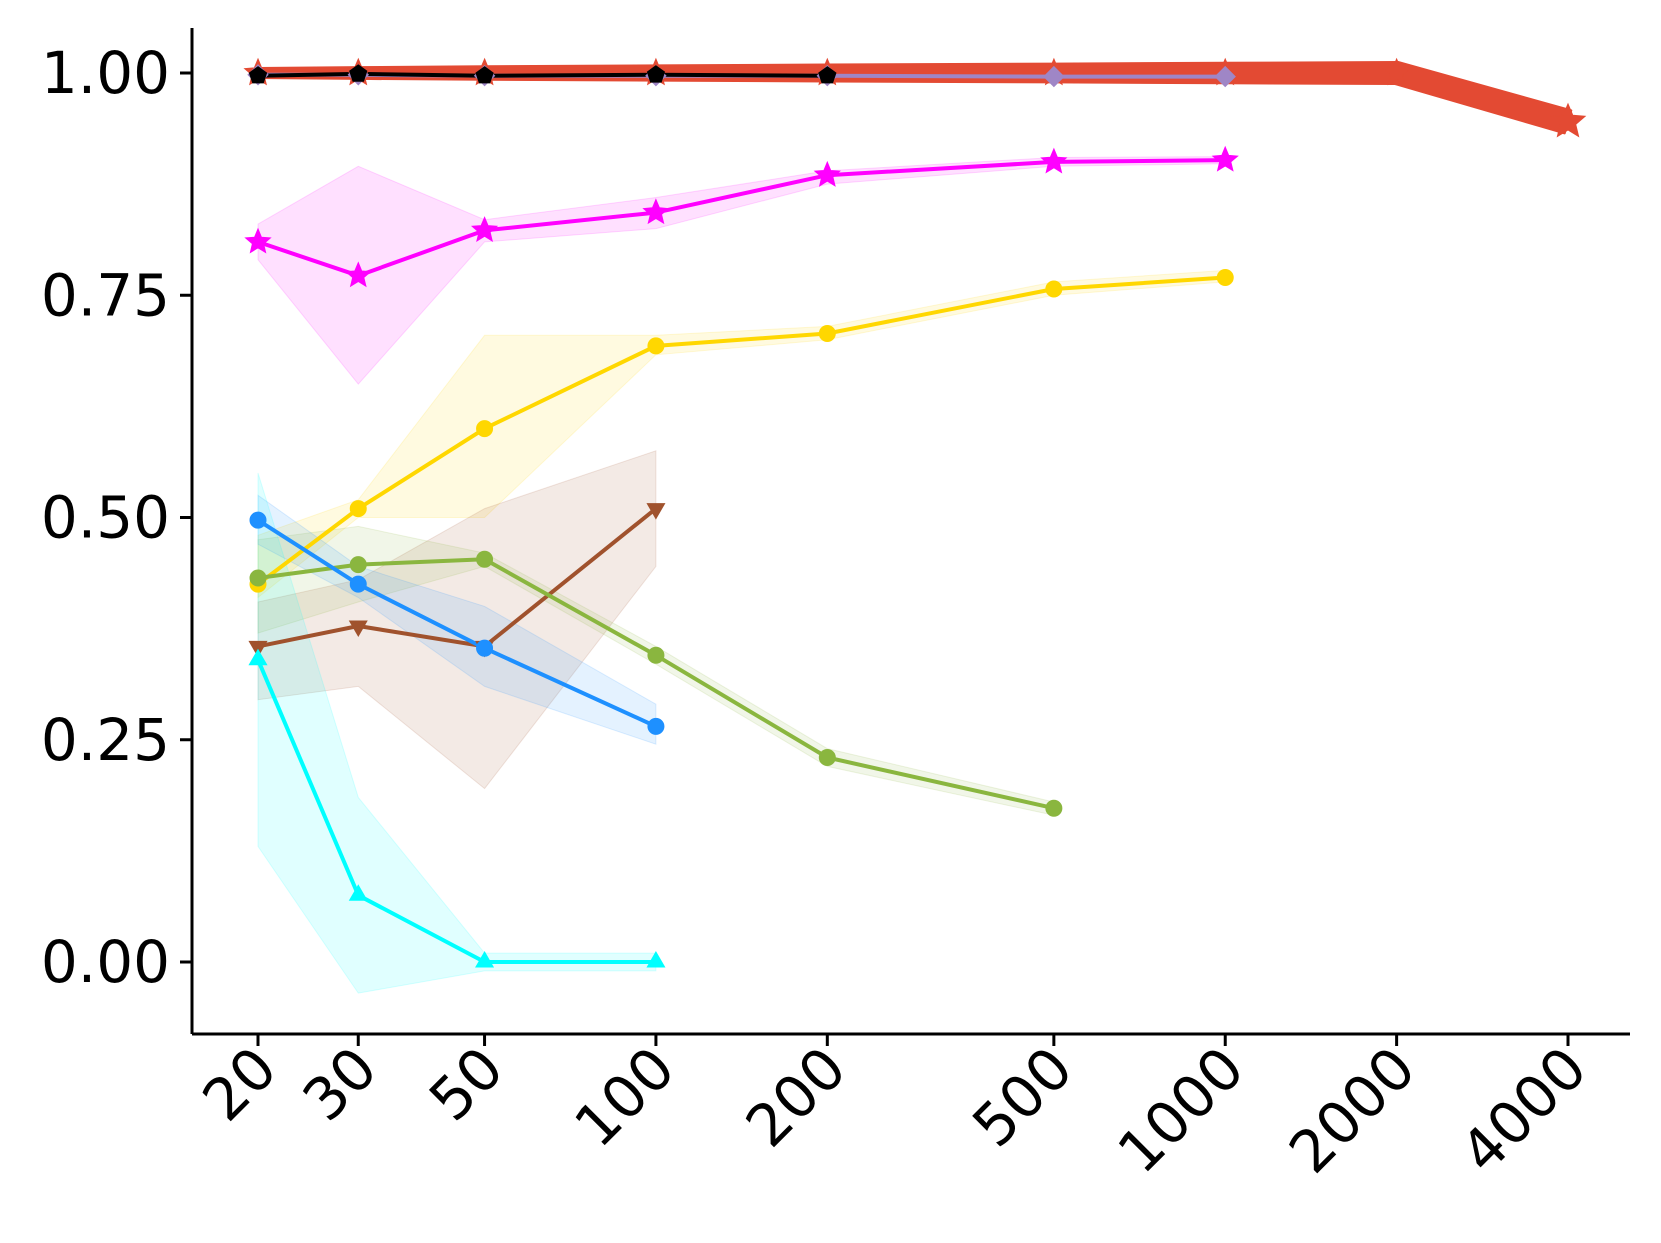 This screenshot has height=1243, width=1661. I want to click on x-tick-label: 50, so click(466, 1084).